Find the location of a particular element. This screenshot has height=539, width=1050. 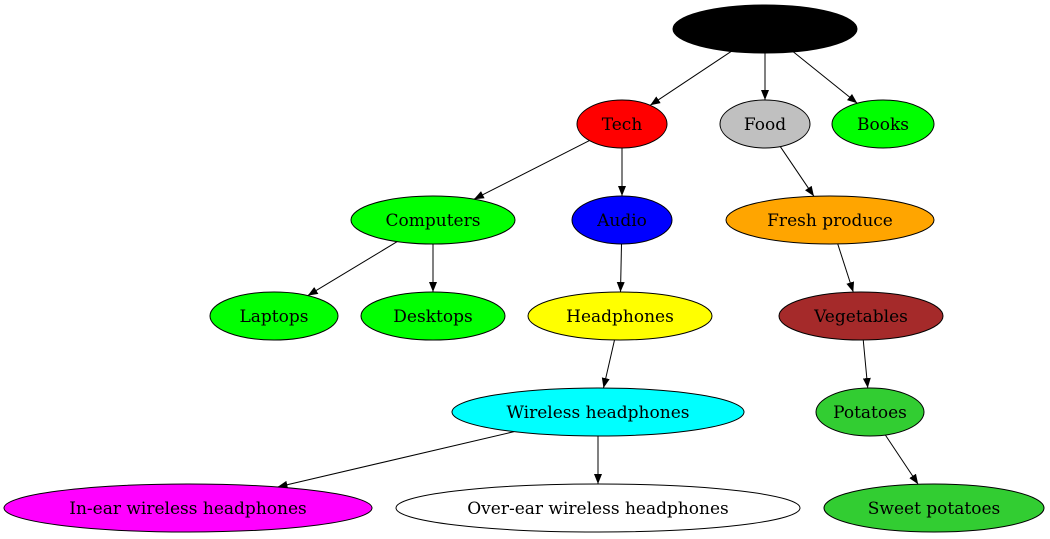

node-shape-headphones is located at coordinates (620, 316).